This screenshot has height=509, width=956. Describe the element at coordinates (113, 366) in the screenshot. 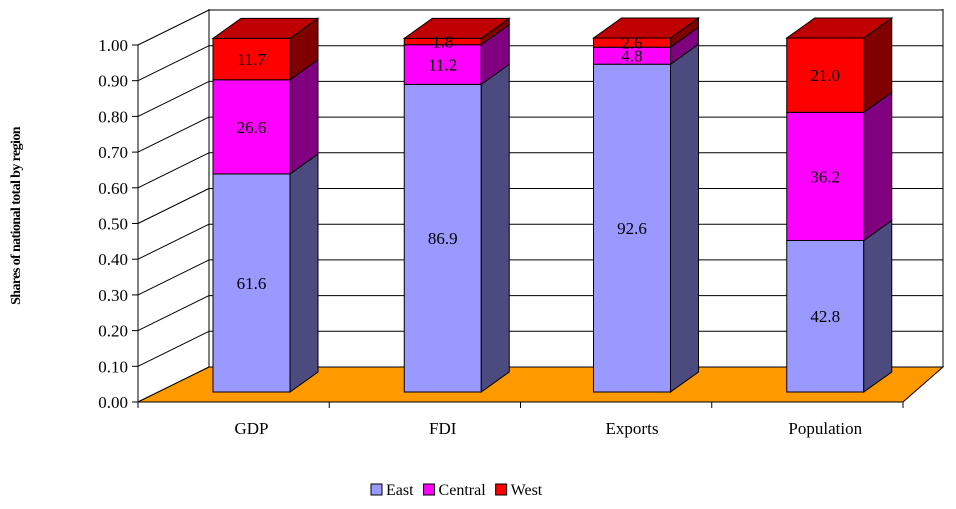

I see `y-tick-label: 0.10` at that location.